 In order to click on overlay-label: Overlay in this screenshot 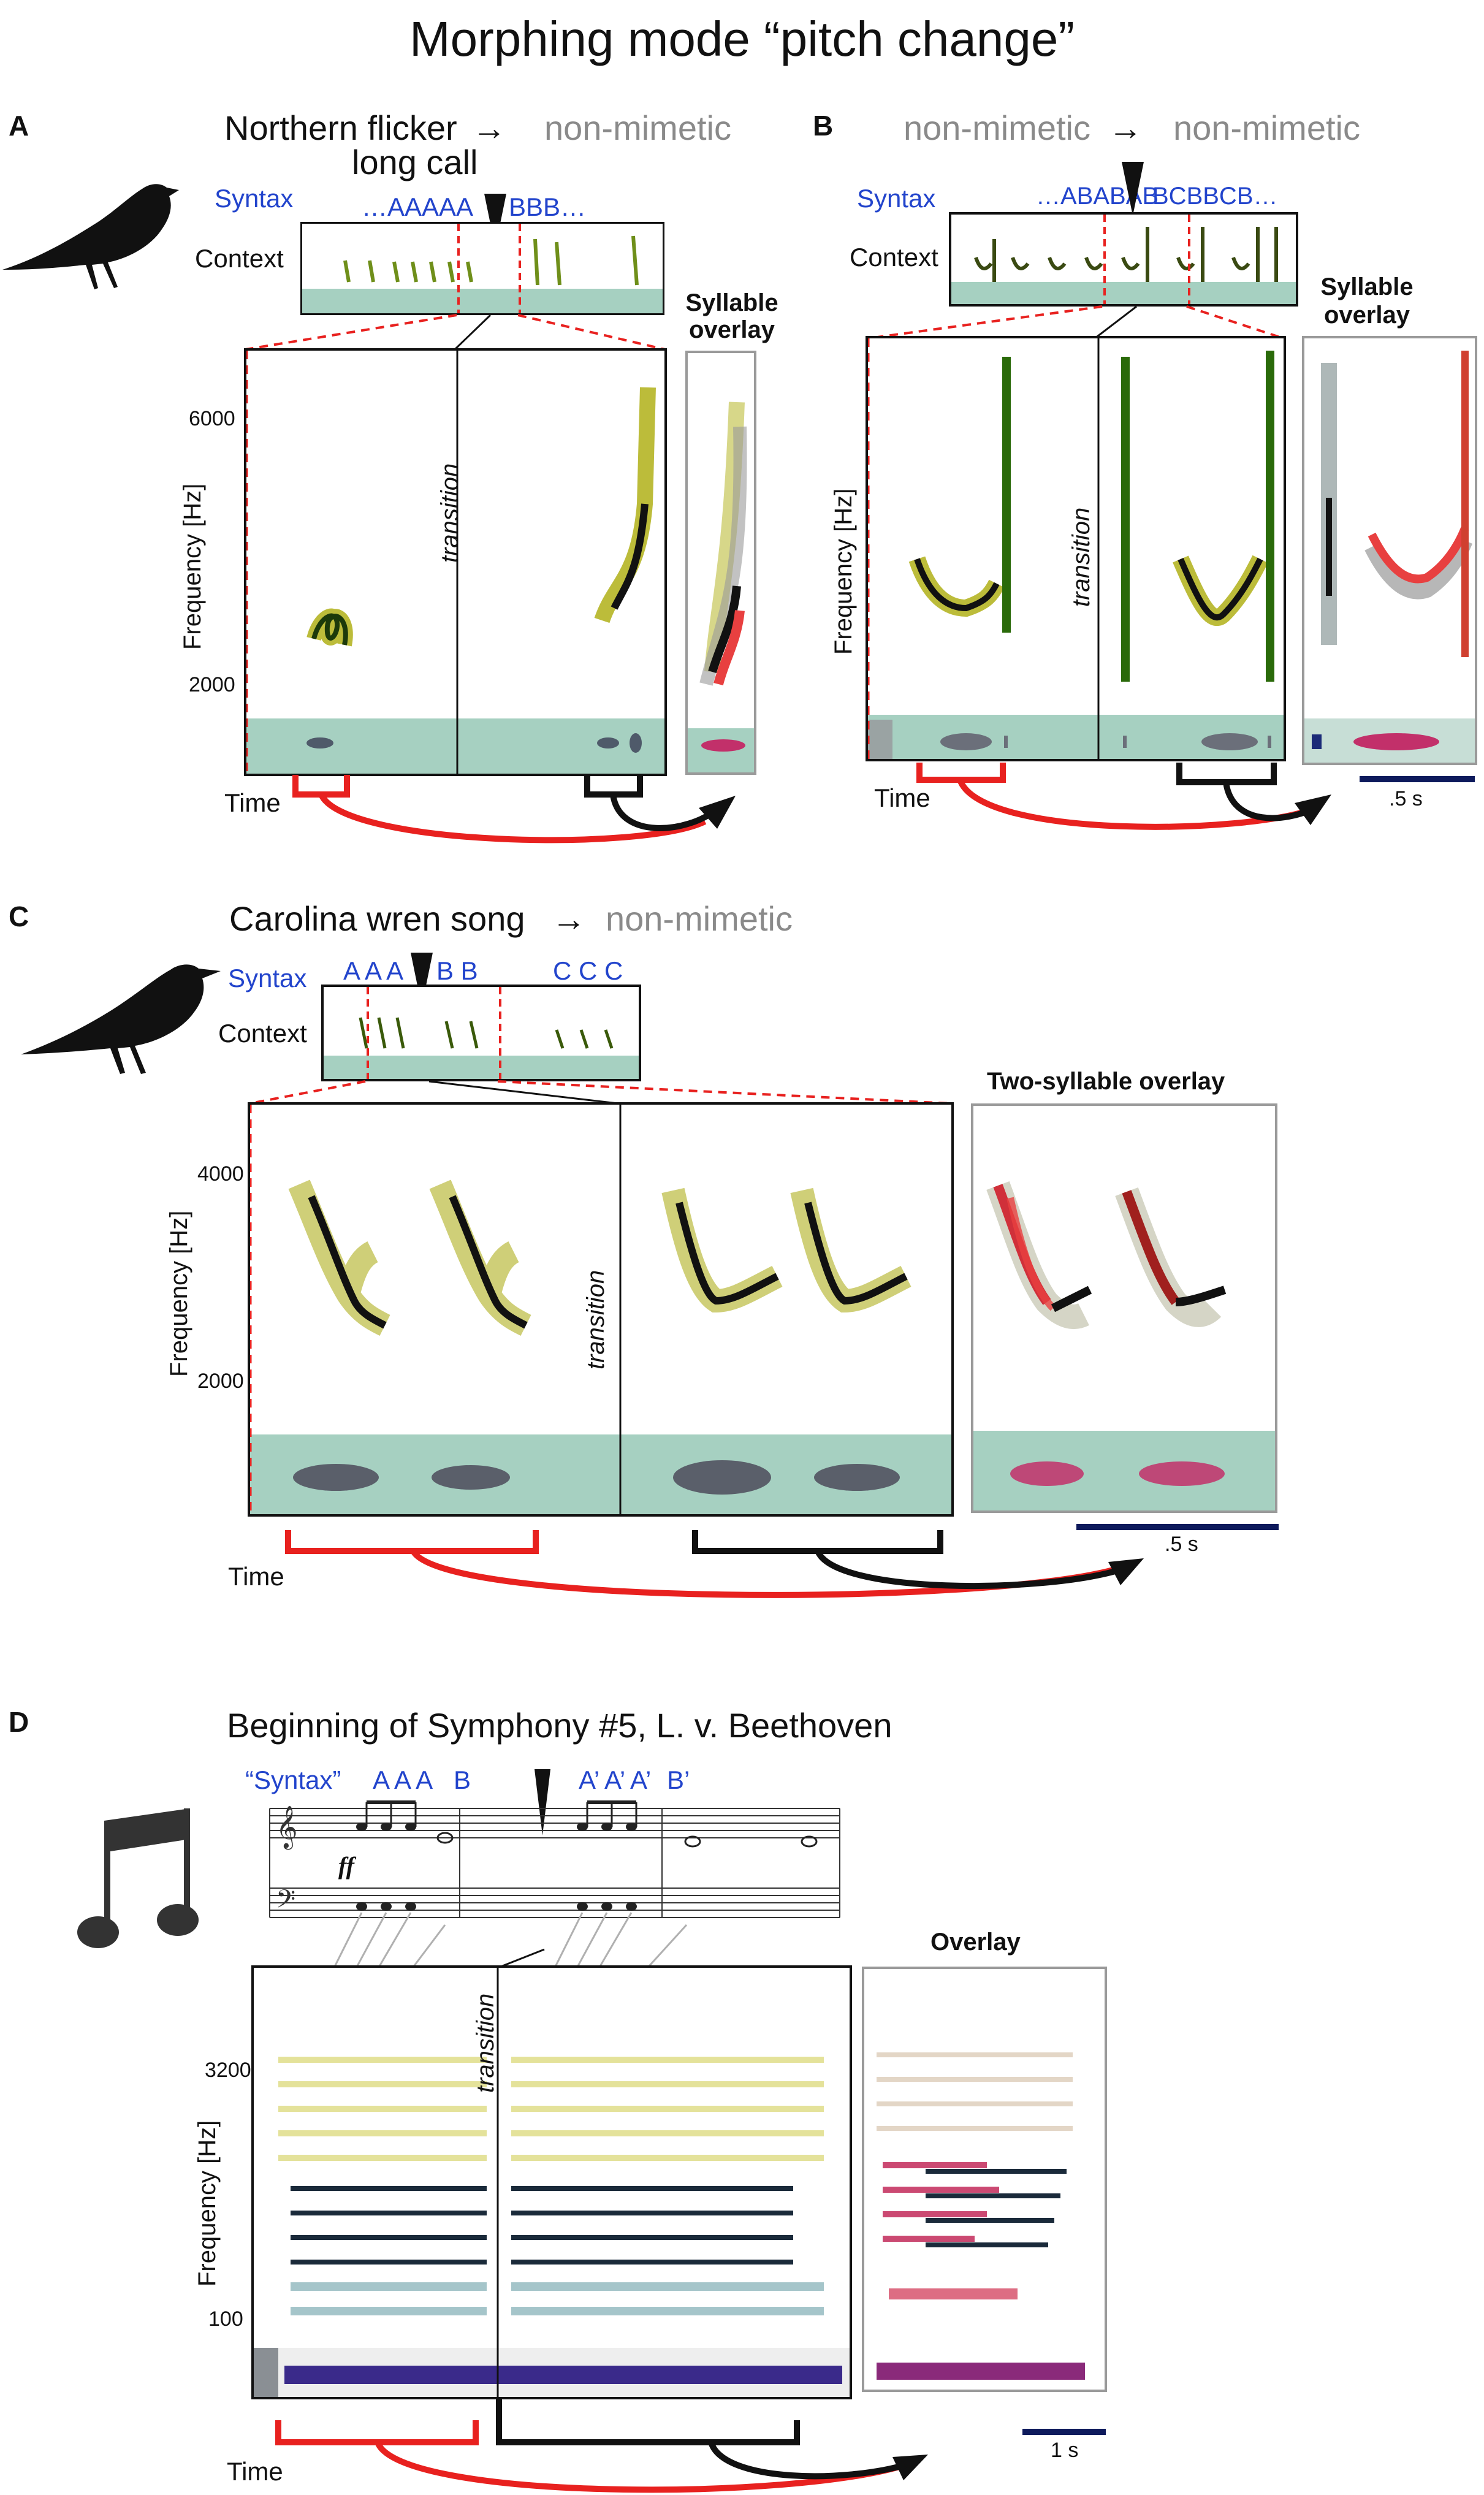, I will do `click(975, 1943)`.